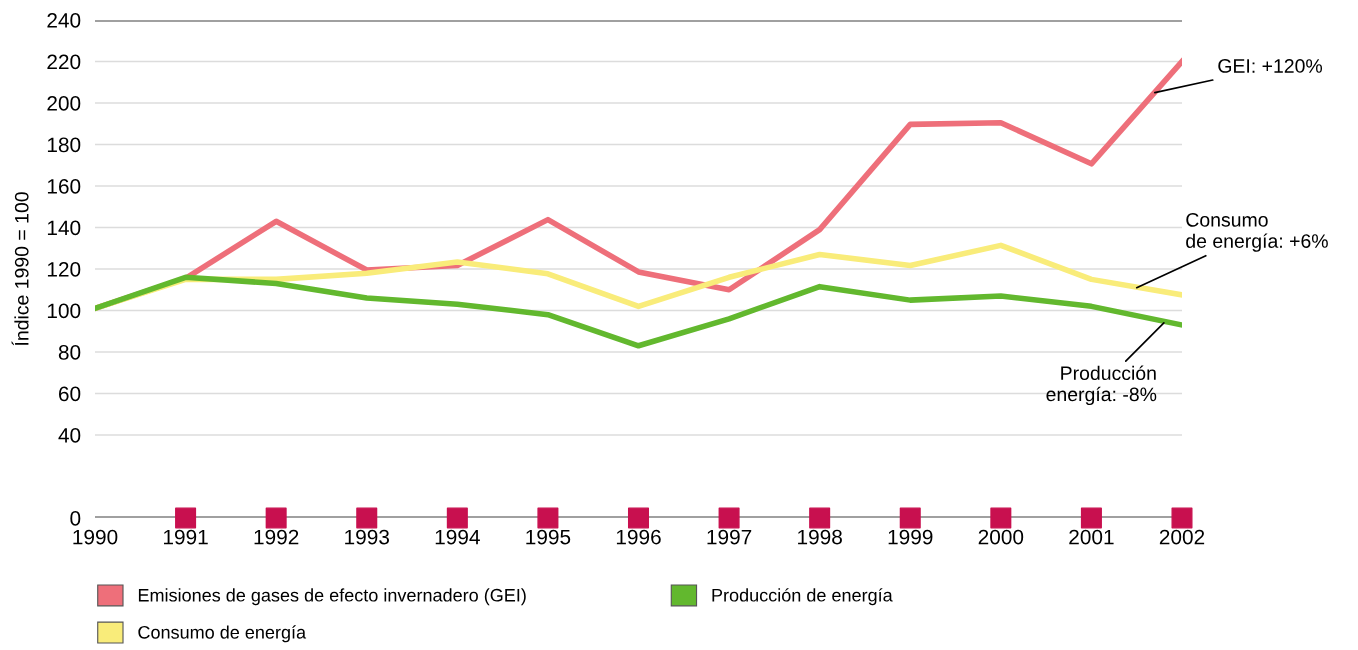 Image resolution: width=1358 pixels, height=650 pixels. I want to click on y-tick-label: 220, so click(64, 62).